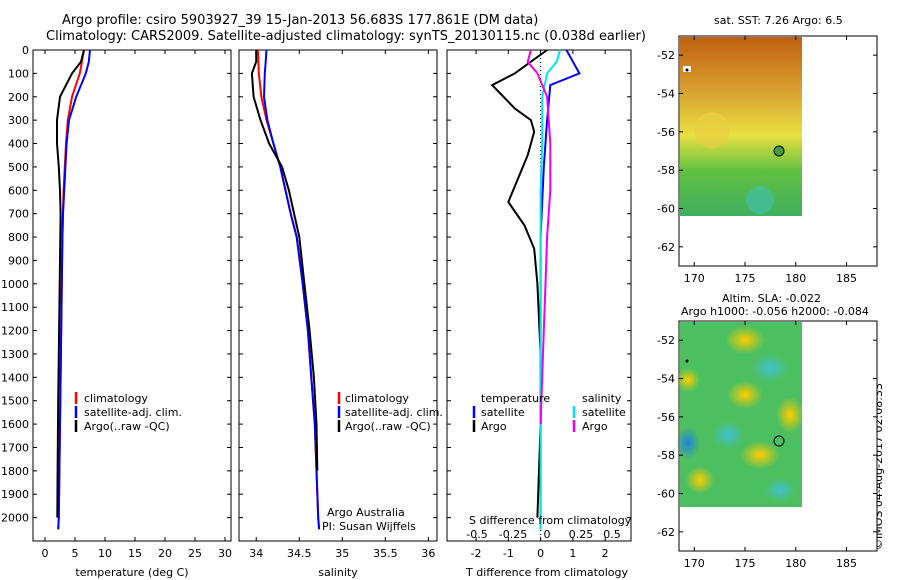 The image size is (900, 580). Describe the element at coordinates (666, 170) in the screenshot. I see `lat-tick-label: -58` at that location.